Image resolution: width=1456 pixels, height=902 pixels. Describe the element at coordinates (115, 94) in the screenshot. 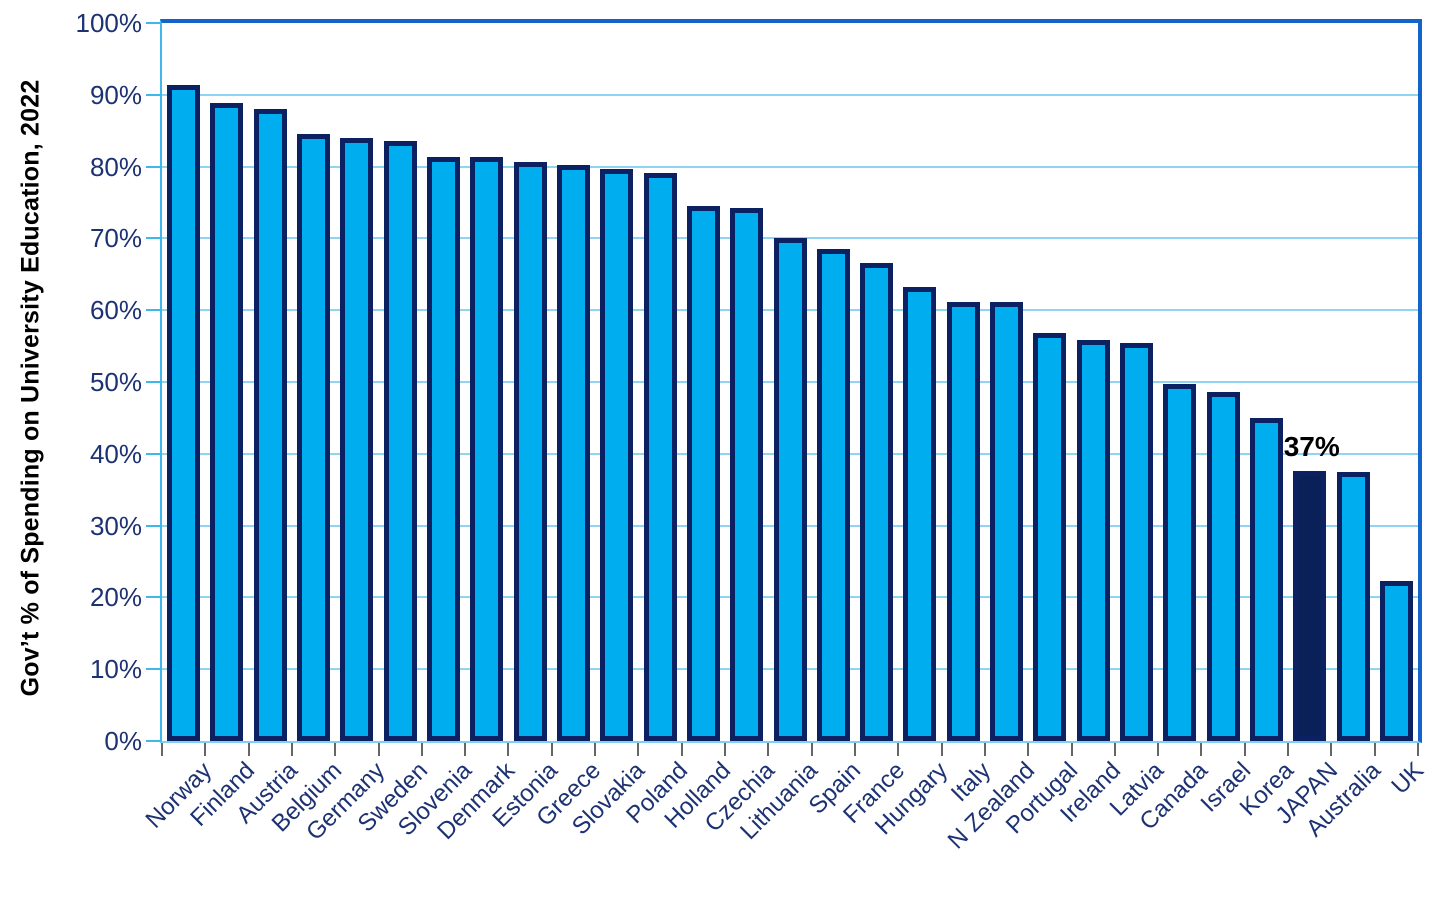

I see `y-tick-label: 90%` at that location.